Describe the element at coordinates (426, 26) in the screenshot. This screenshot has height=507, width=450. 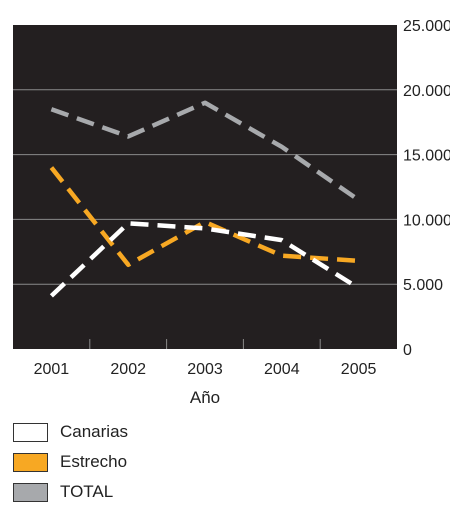
I see `y-tick-label: 25.000` at that location.